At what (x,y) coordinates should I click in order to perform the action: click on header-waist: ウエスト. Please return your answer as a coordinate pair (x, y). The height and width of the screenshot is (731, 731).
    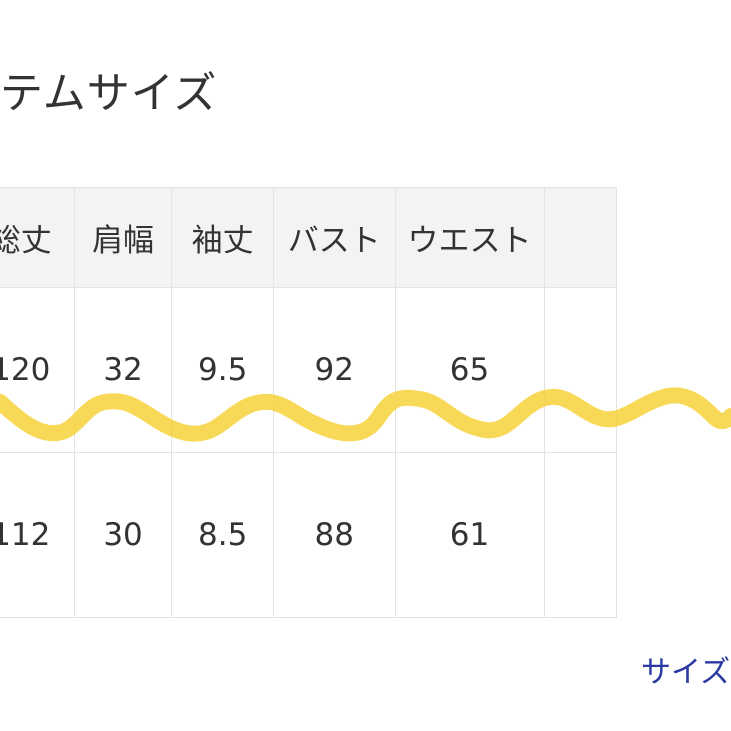
    Looking at the image, I should click on (469, 237).